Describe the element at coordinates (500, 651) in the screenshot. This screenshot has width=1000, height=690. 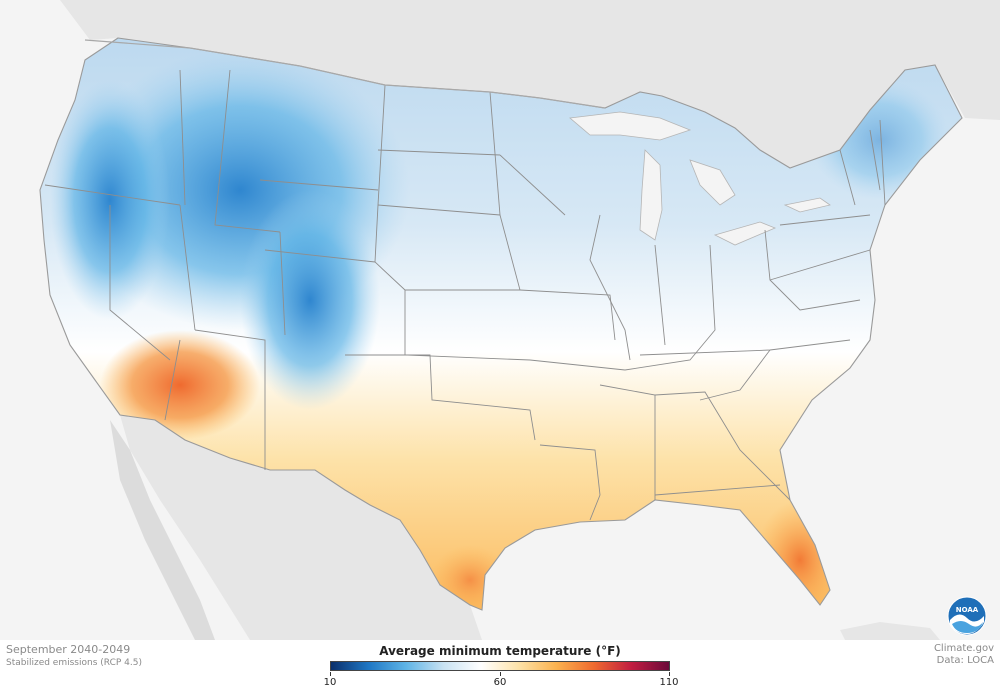
I see `legend-title: Average minimum temperature (°F)` at that location.